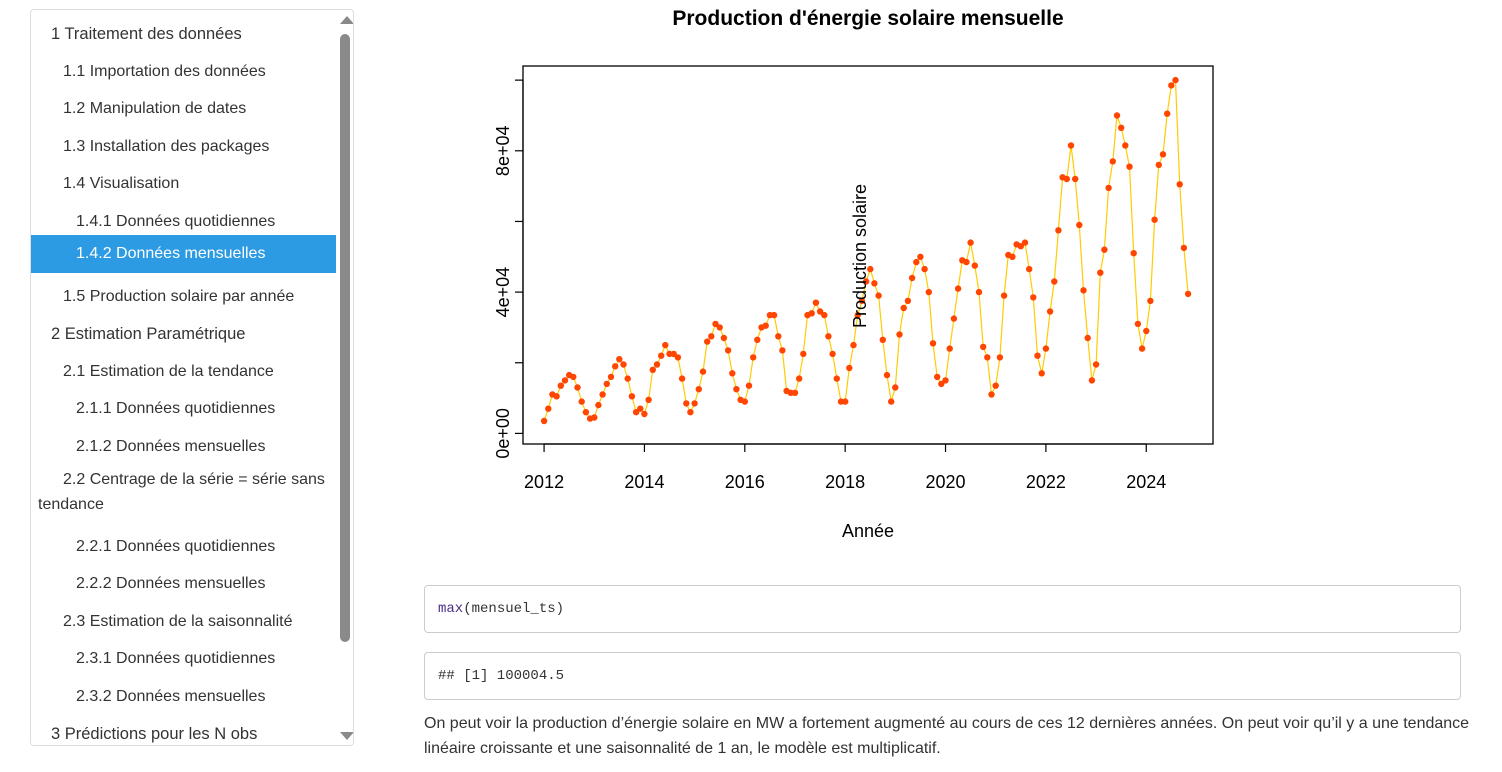  What do you see at coordinates (508, 269) in the screenshot?
I see `y-axis: 0e+00 4e+04 8e+04` at bounding box center [508, 269].